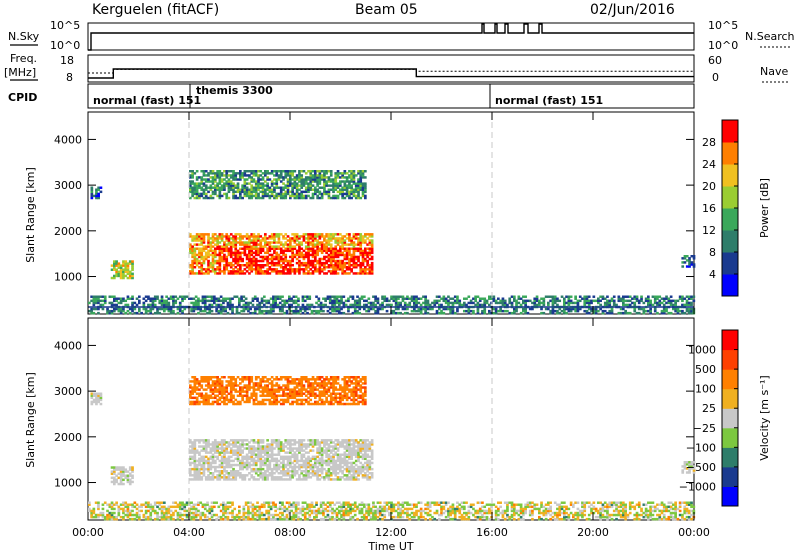 Image resolution: width=800 pixels, height=558 pixels. Describe the element at coordinates (20, 72) in the screenshot. I see `freq-unit: [MHz]` at that location.